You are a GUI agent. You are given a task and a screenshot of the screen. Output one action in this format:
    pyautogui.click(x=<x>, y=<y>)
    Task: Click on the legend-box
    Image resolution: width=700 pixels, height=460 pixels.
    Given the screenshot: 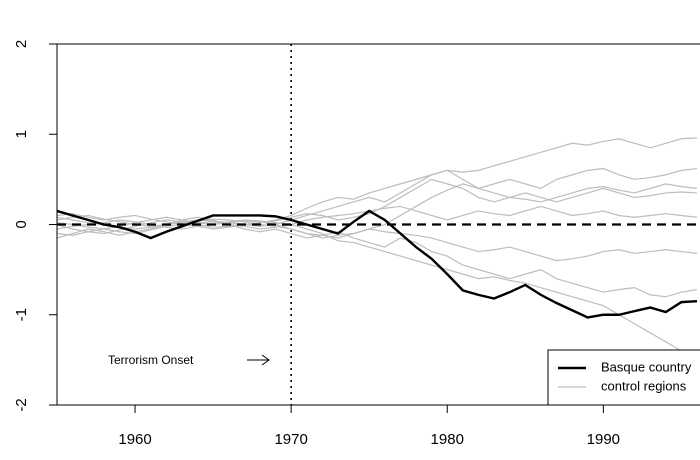 What is the action you would take?
    pyautogui.click(x=623, y=377)
    